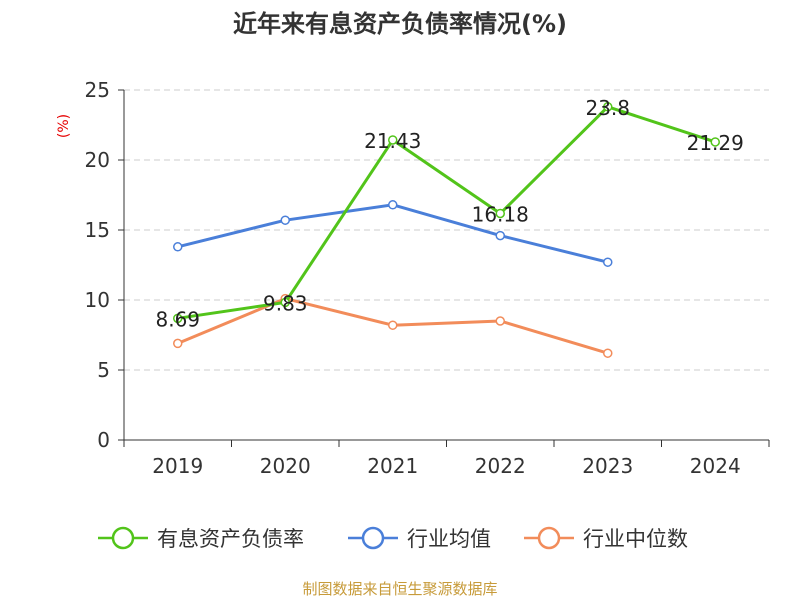 The image size is (800, 600). Describe the element at coordinates (392, 466) in the screenshot. I see `x-tick-label: 2021` at that location.